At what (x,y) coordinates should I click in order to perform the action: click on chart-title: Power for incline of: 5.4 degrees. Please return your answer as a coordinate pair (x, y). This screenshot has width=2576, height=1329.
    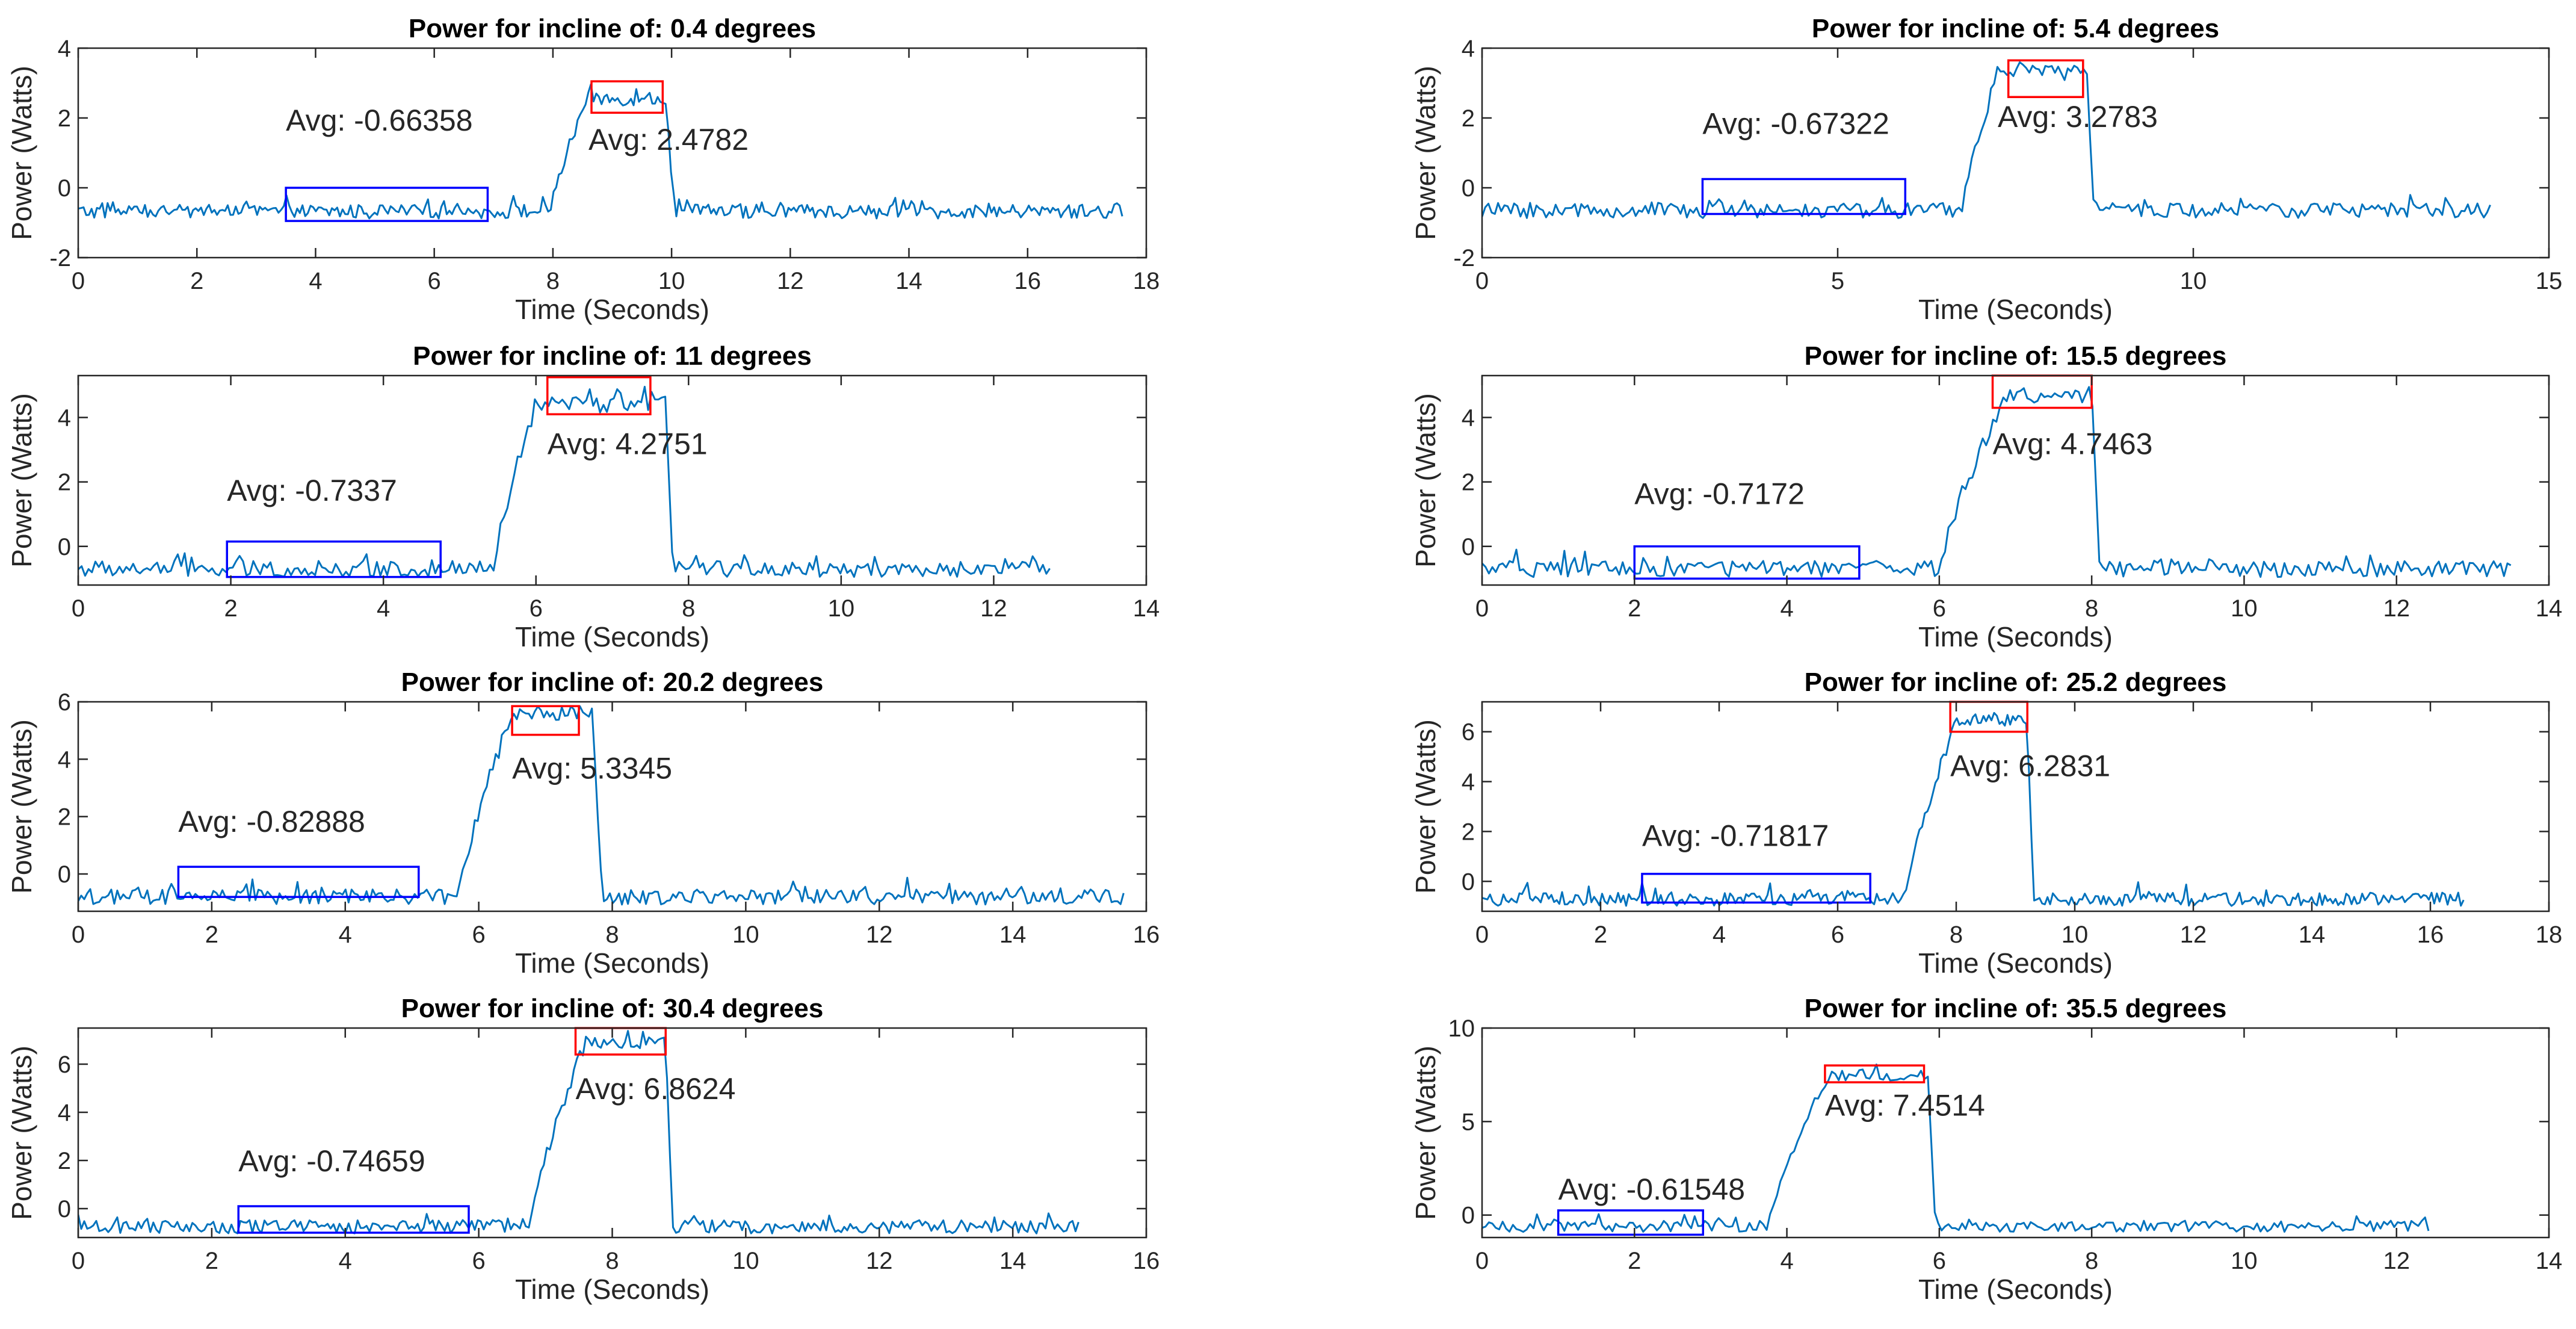
    Looking at the image, I should click on (2015, 28).